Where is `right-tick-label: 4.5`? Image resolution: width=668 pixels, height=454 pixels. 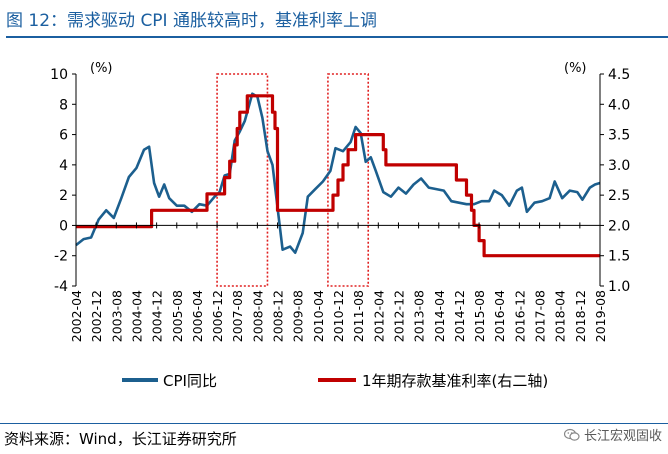
right-tick-label: 4.5 is located at coordinates (619, 75).